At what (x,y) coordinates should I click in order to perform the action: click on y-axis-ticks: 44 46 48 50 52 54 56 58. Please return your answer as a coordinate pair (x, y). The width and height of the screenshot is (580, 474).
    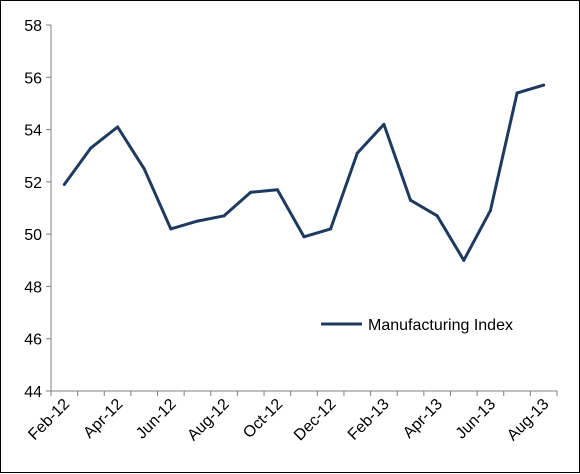
    Looking at the image, I should click on (37, 209).